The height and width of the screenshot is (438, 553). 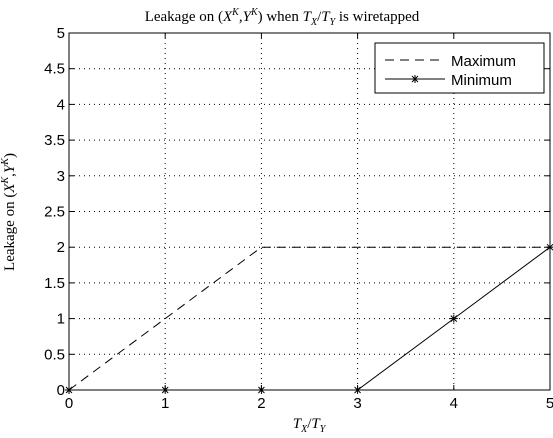 I want to click on x-tick-label: 1, so click(x=165, y=403).